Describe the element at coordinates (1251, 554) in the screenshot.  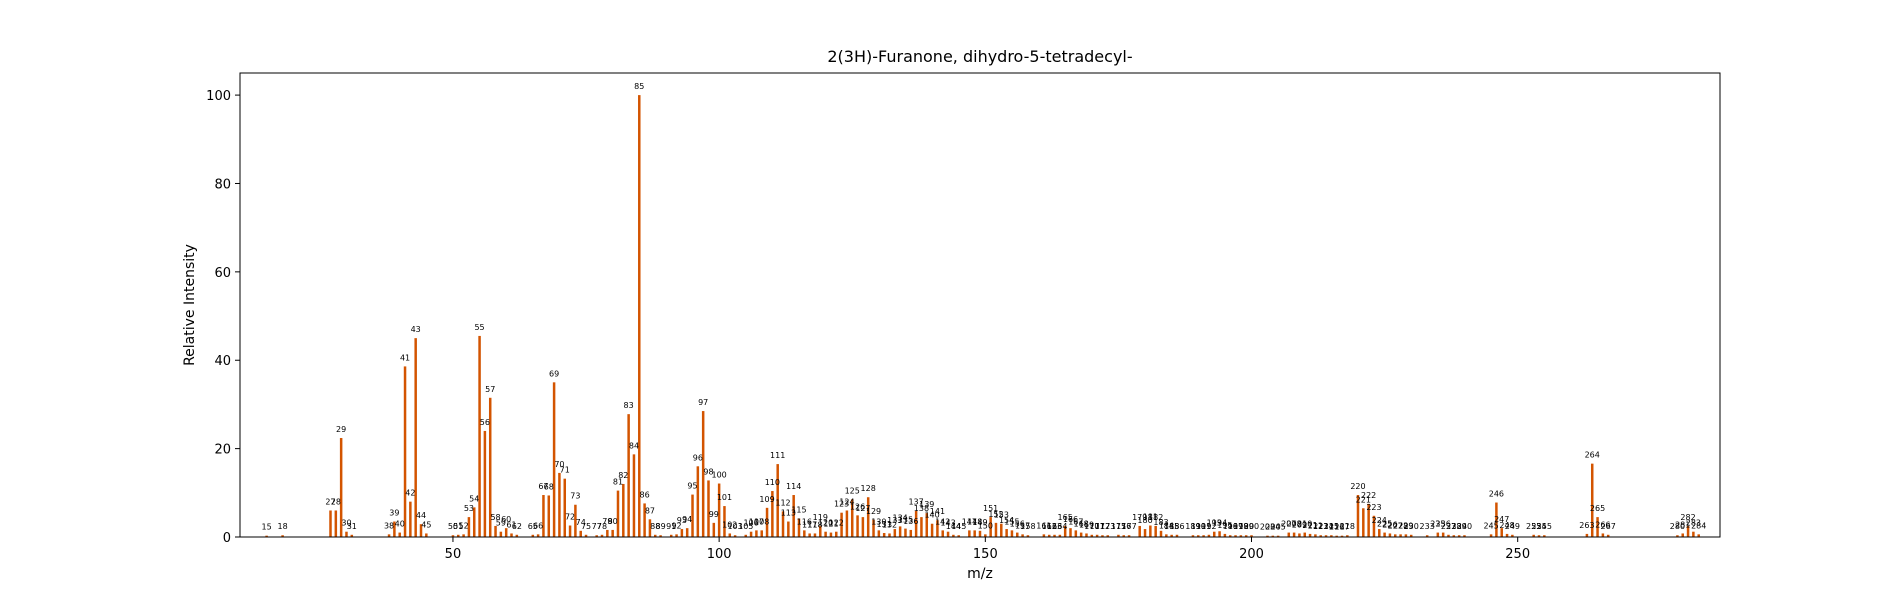
I see `x-tick-label-200: 200` at that location.